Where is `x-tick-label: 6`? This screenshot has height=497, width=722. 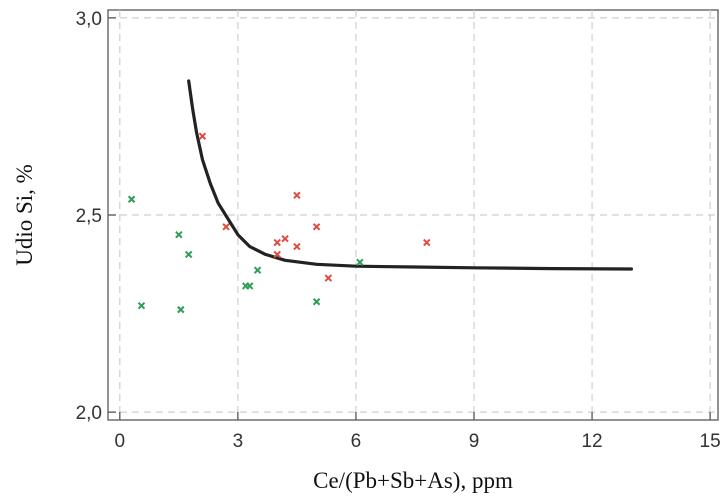
x-tick-label: 6 is located at coordinates (356, 441).